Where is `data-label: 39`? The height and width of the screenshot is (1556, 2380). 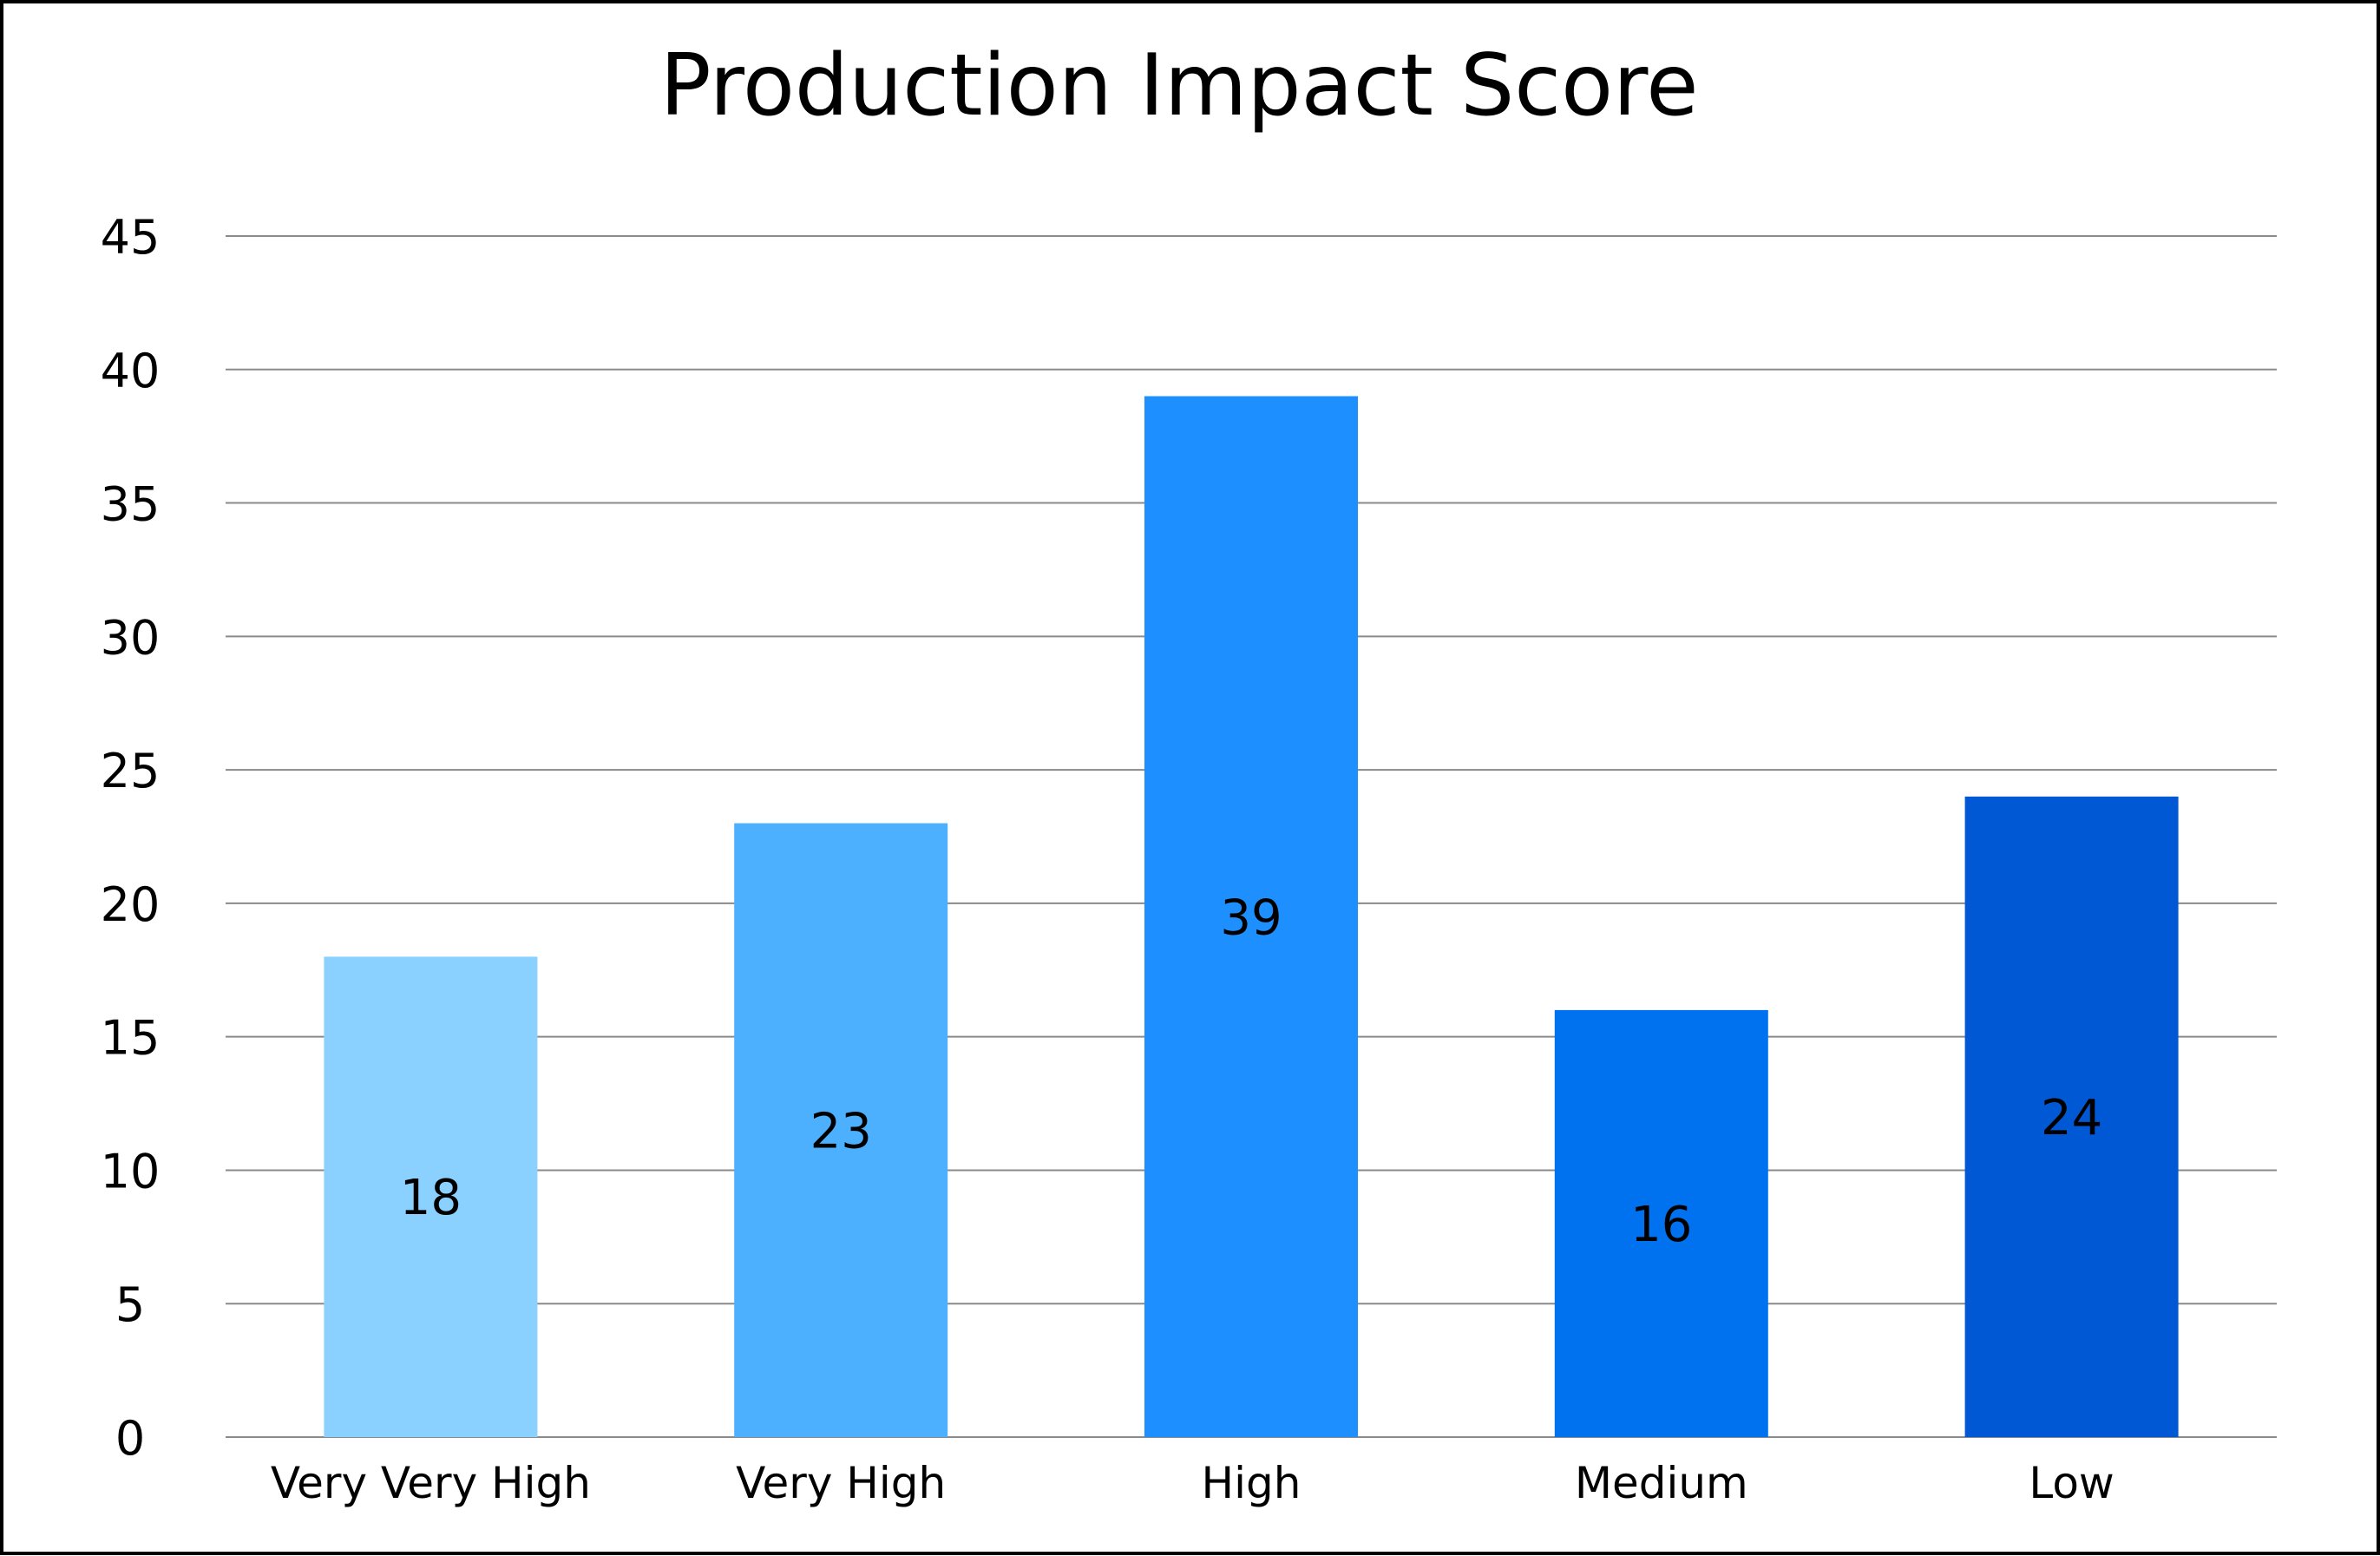 data-label: 39 is located at coordinates (1251, 918).